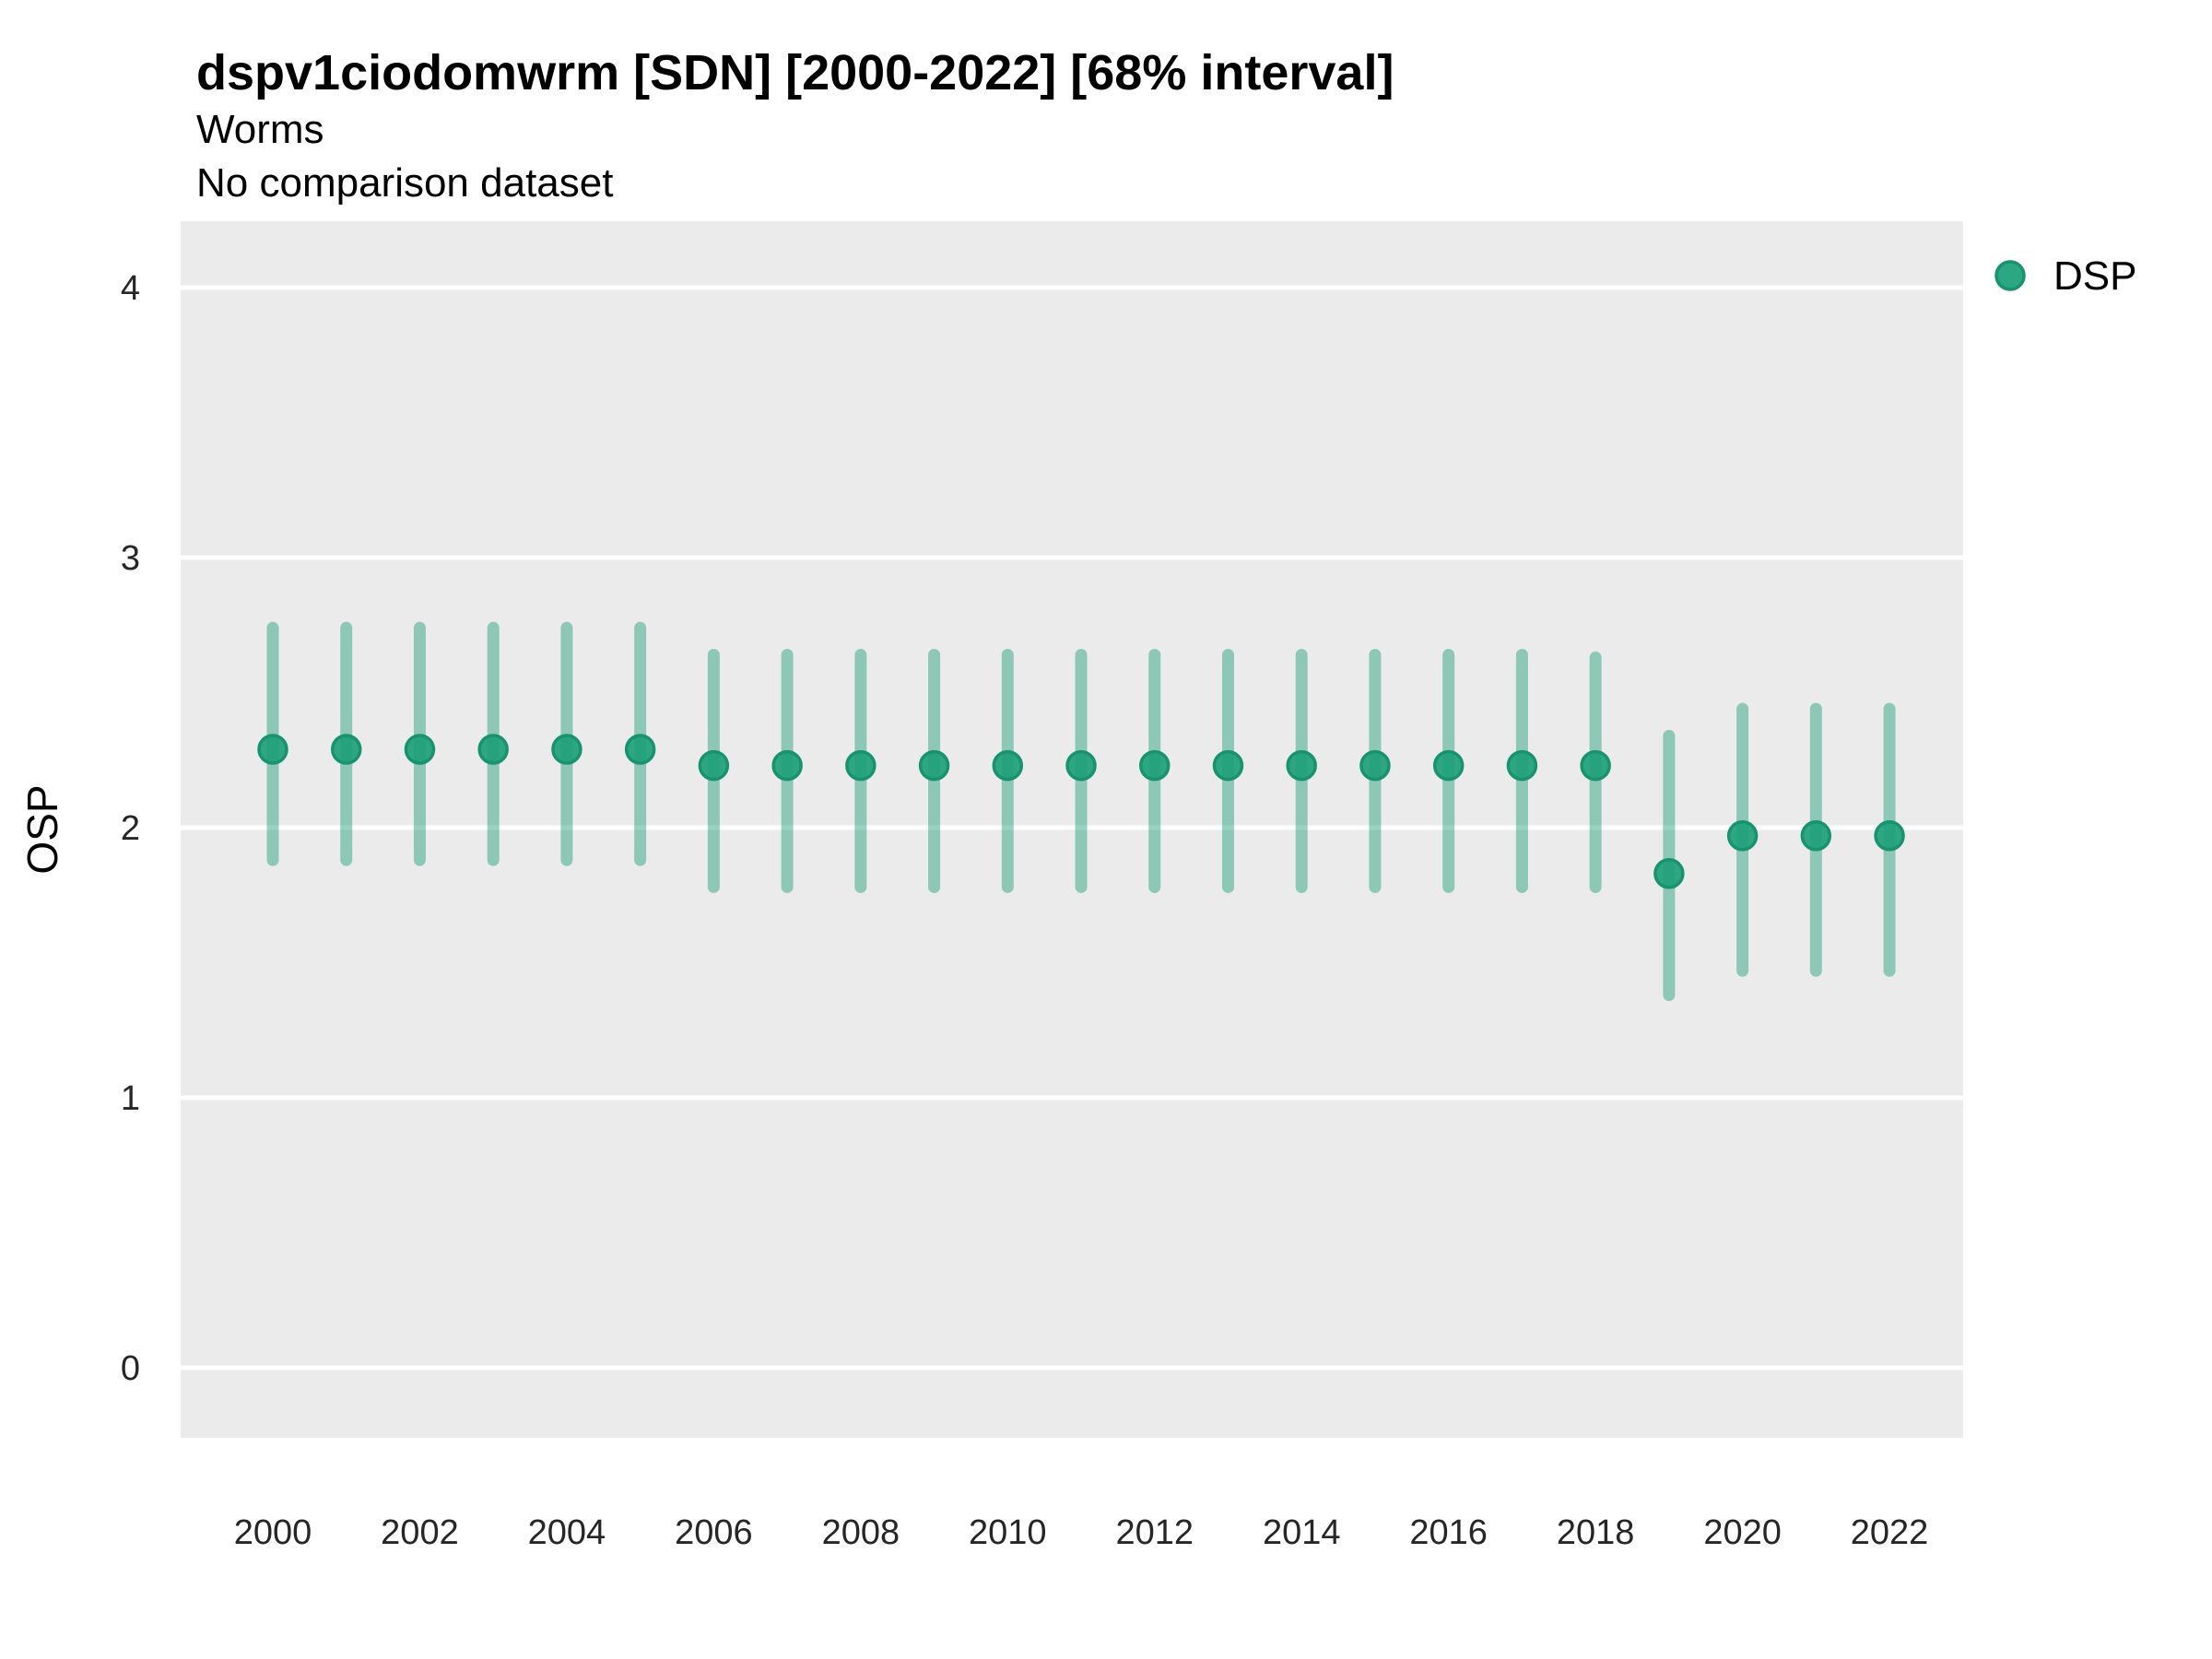 The height and width of the screenshot is (1659, 2212). I want to click on data-point-2002, so click(420, 749).